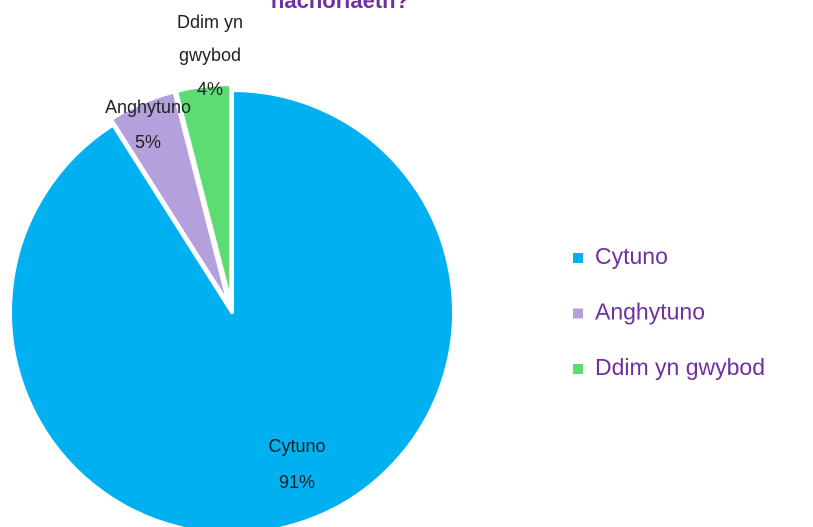 The width and height of the screenshot is (813, 527). I want to click on data-label-value: 4%, so click(210, 89).